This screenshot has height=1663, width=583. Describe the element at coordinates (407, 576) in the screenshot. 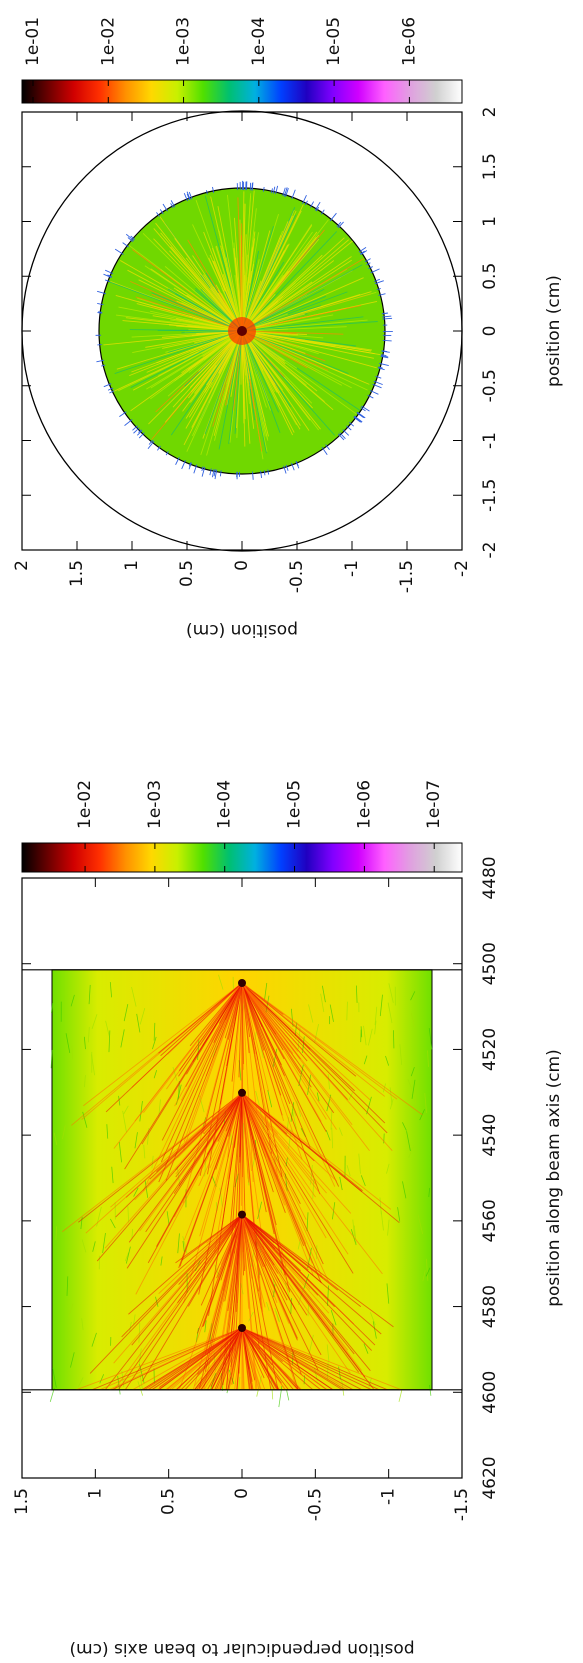

I see `y-tick-label: -1.5` at that location.